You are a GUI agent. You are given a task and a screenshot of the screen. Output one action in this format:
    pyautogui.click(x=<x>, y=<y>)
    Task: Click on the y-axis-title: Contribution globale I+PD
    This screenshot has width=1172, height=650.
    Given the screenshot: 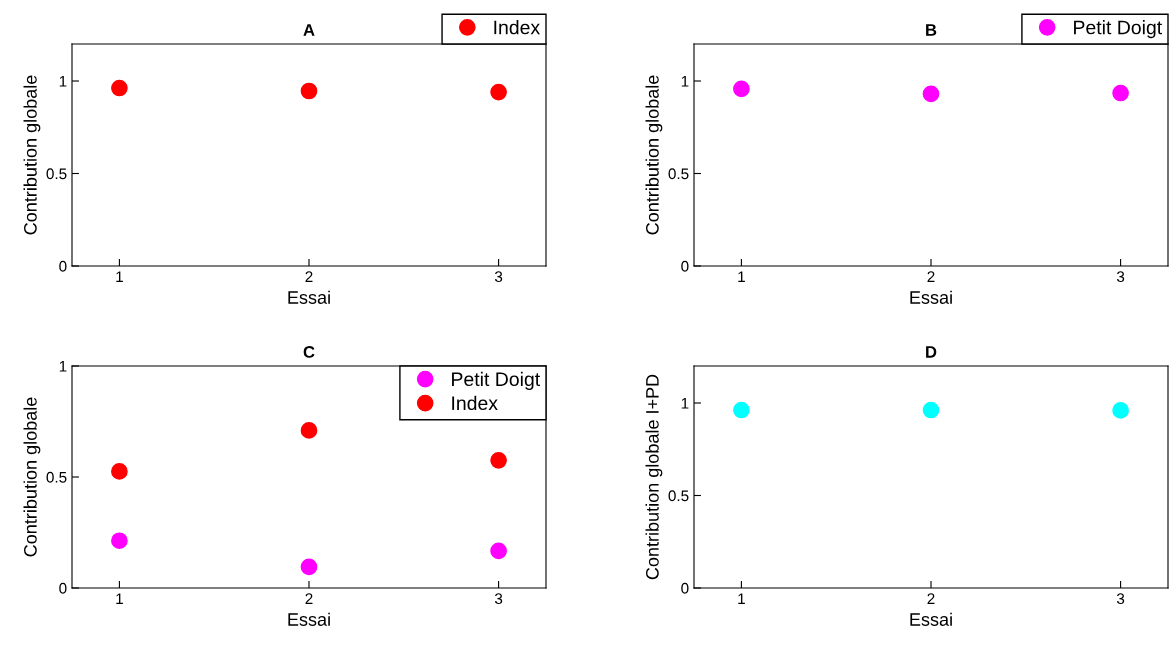 What is the action you would take?
    pyautogui.click(x=654, y=477)
    